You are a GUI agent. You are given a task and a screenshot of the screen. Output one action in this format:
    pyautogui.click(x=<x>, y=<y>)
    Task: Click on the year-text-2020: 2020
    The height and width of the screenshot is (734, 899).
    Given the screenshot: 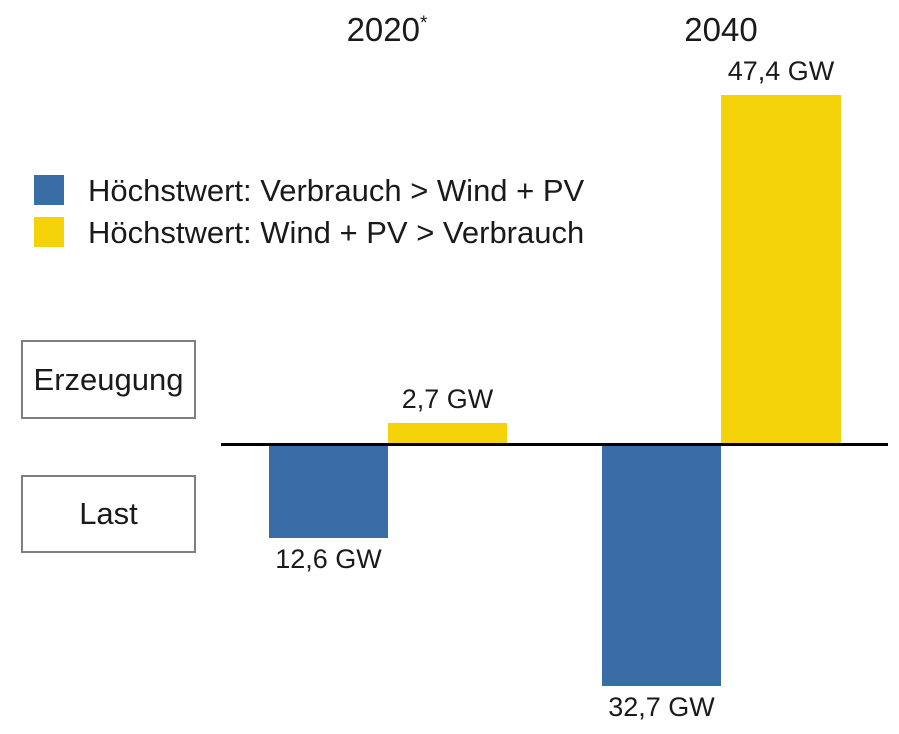 What is the action you would take?
    pyautogui.click(x=383, y=29)
    